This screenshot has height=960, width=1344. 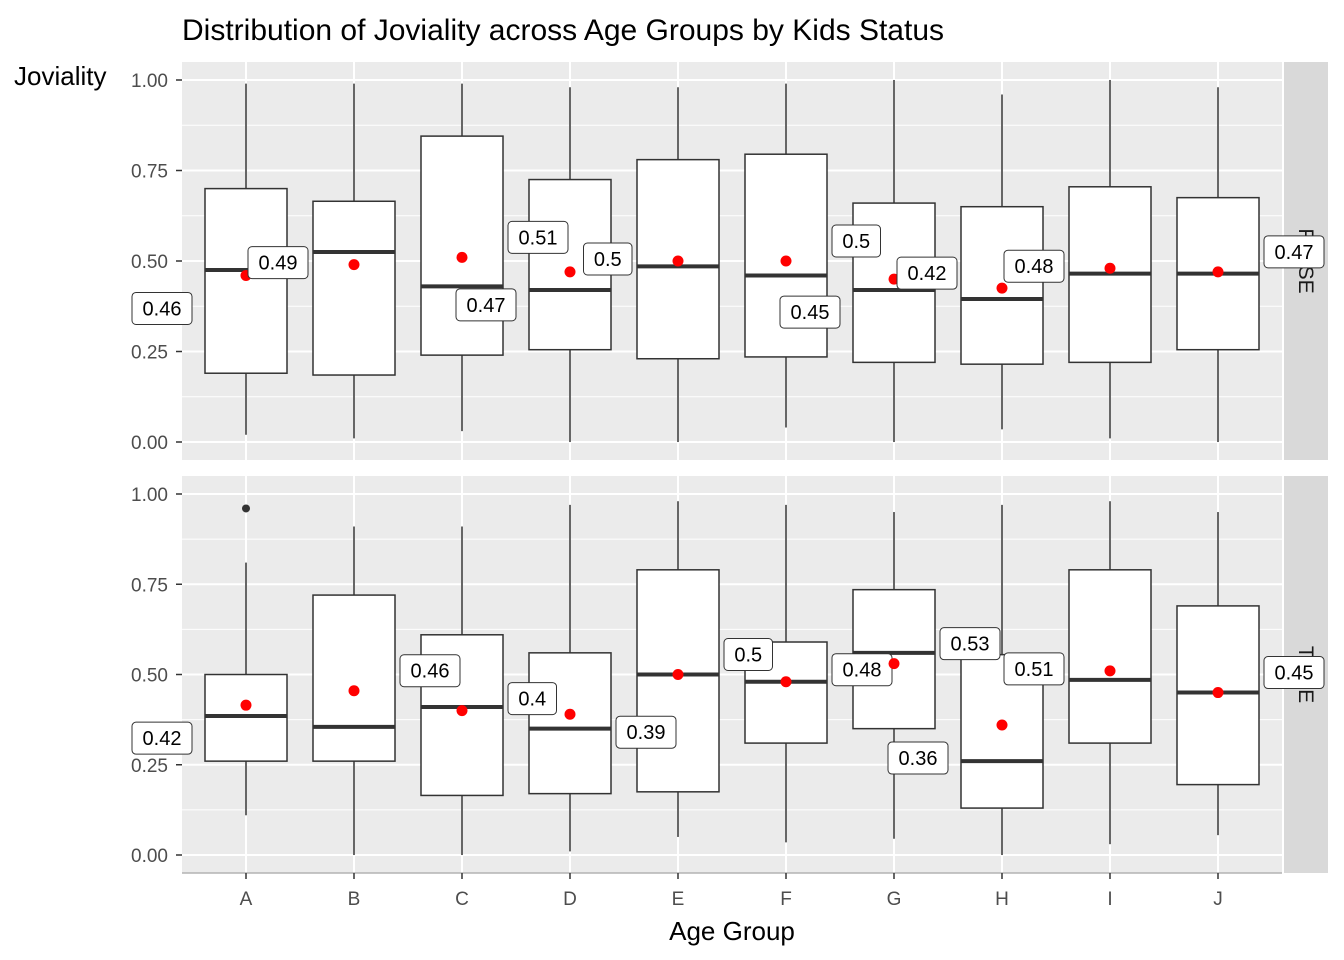 I want to click on box-h, so click(x=1002, y=679).